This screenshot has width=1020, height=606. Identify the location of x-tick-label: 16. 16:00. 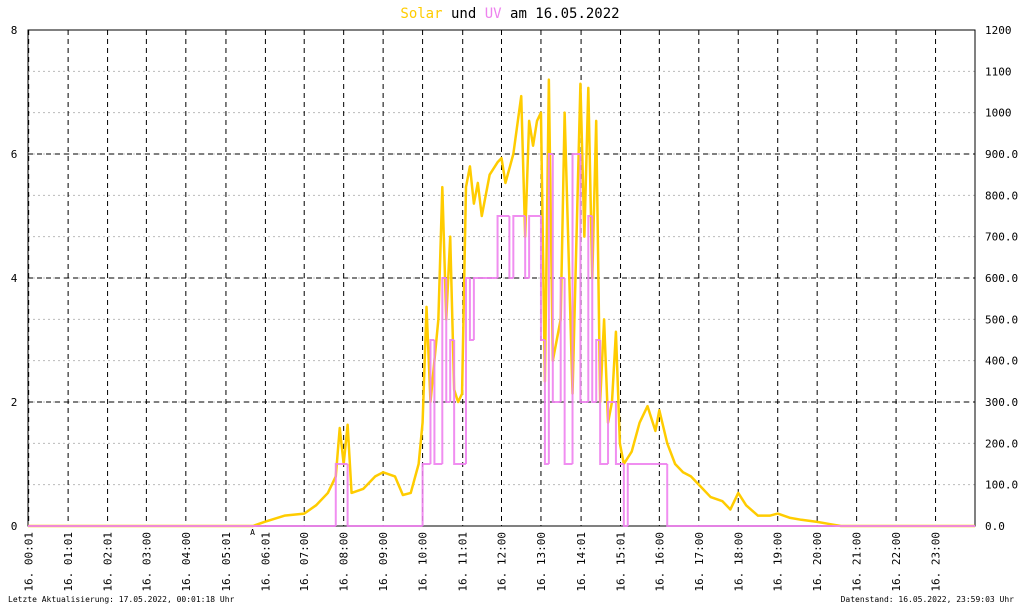
(659, 562).